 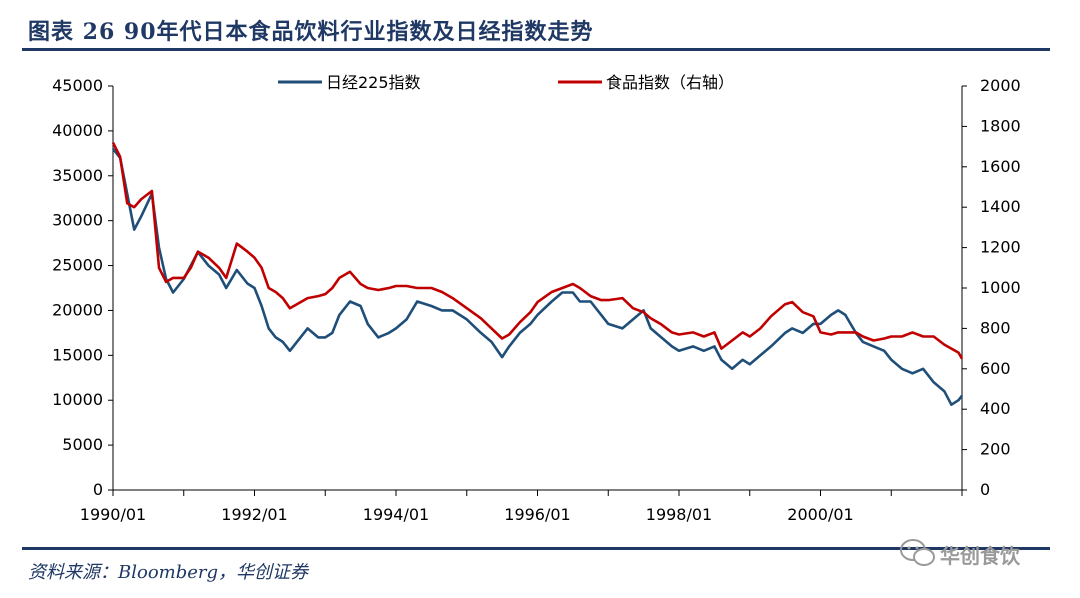 What do you see at coordinates (77, 85) in the screenshot?
I see `y-left-tick-label: 45000` at bounding box center [77, 85].